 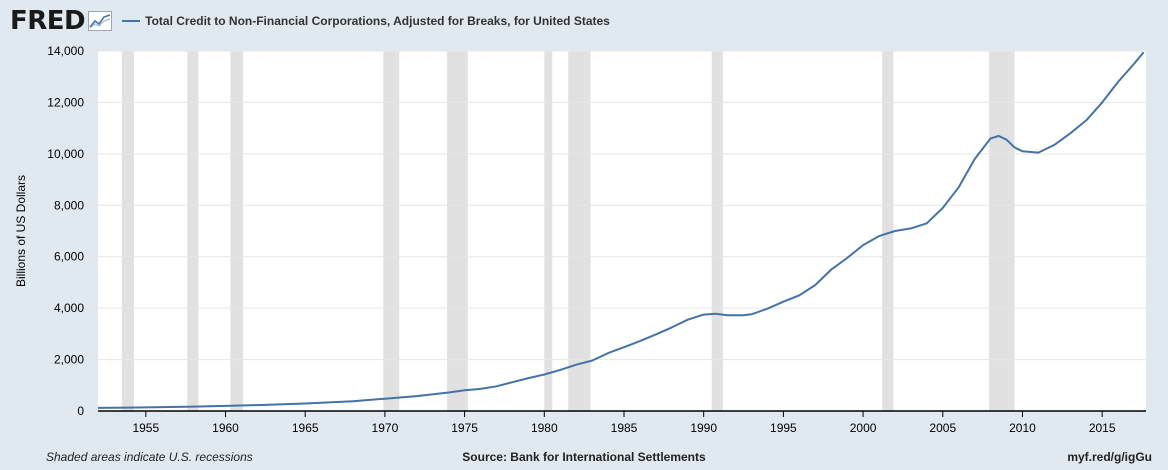 What do you see at coordinates (65, 102) in the screenshot?
I see `y-tick-label: 12,000` at bounding box center [65, 102].